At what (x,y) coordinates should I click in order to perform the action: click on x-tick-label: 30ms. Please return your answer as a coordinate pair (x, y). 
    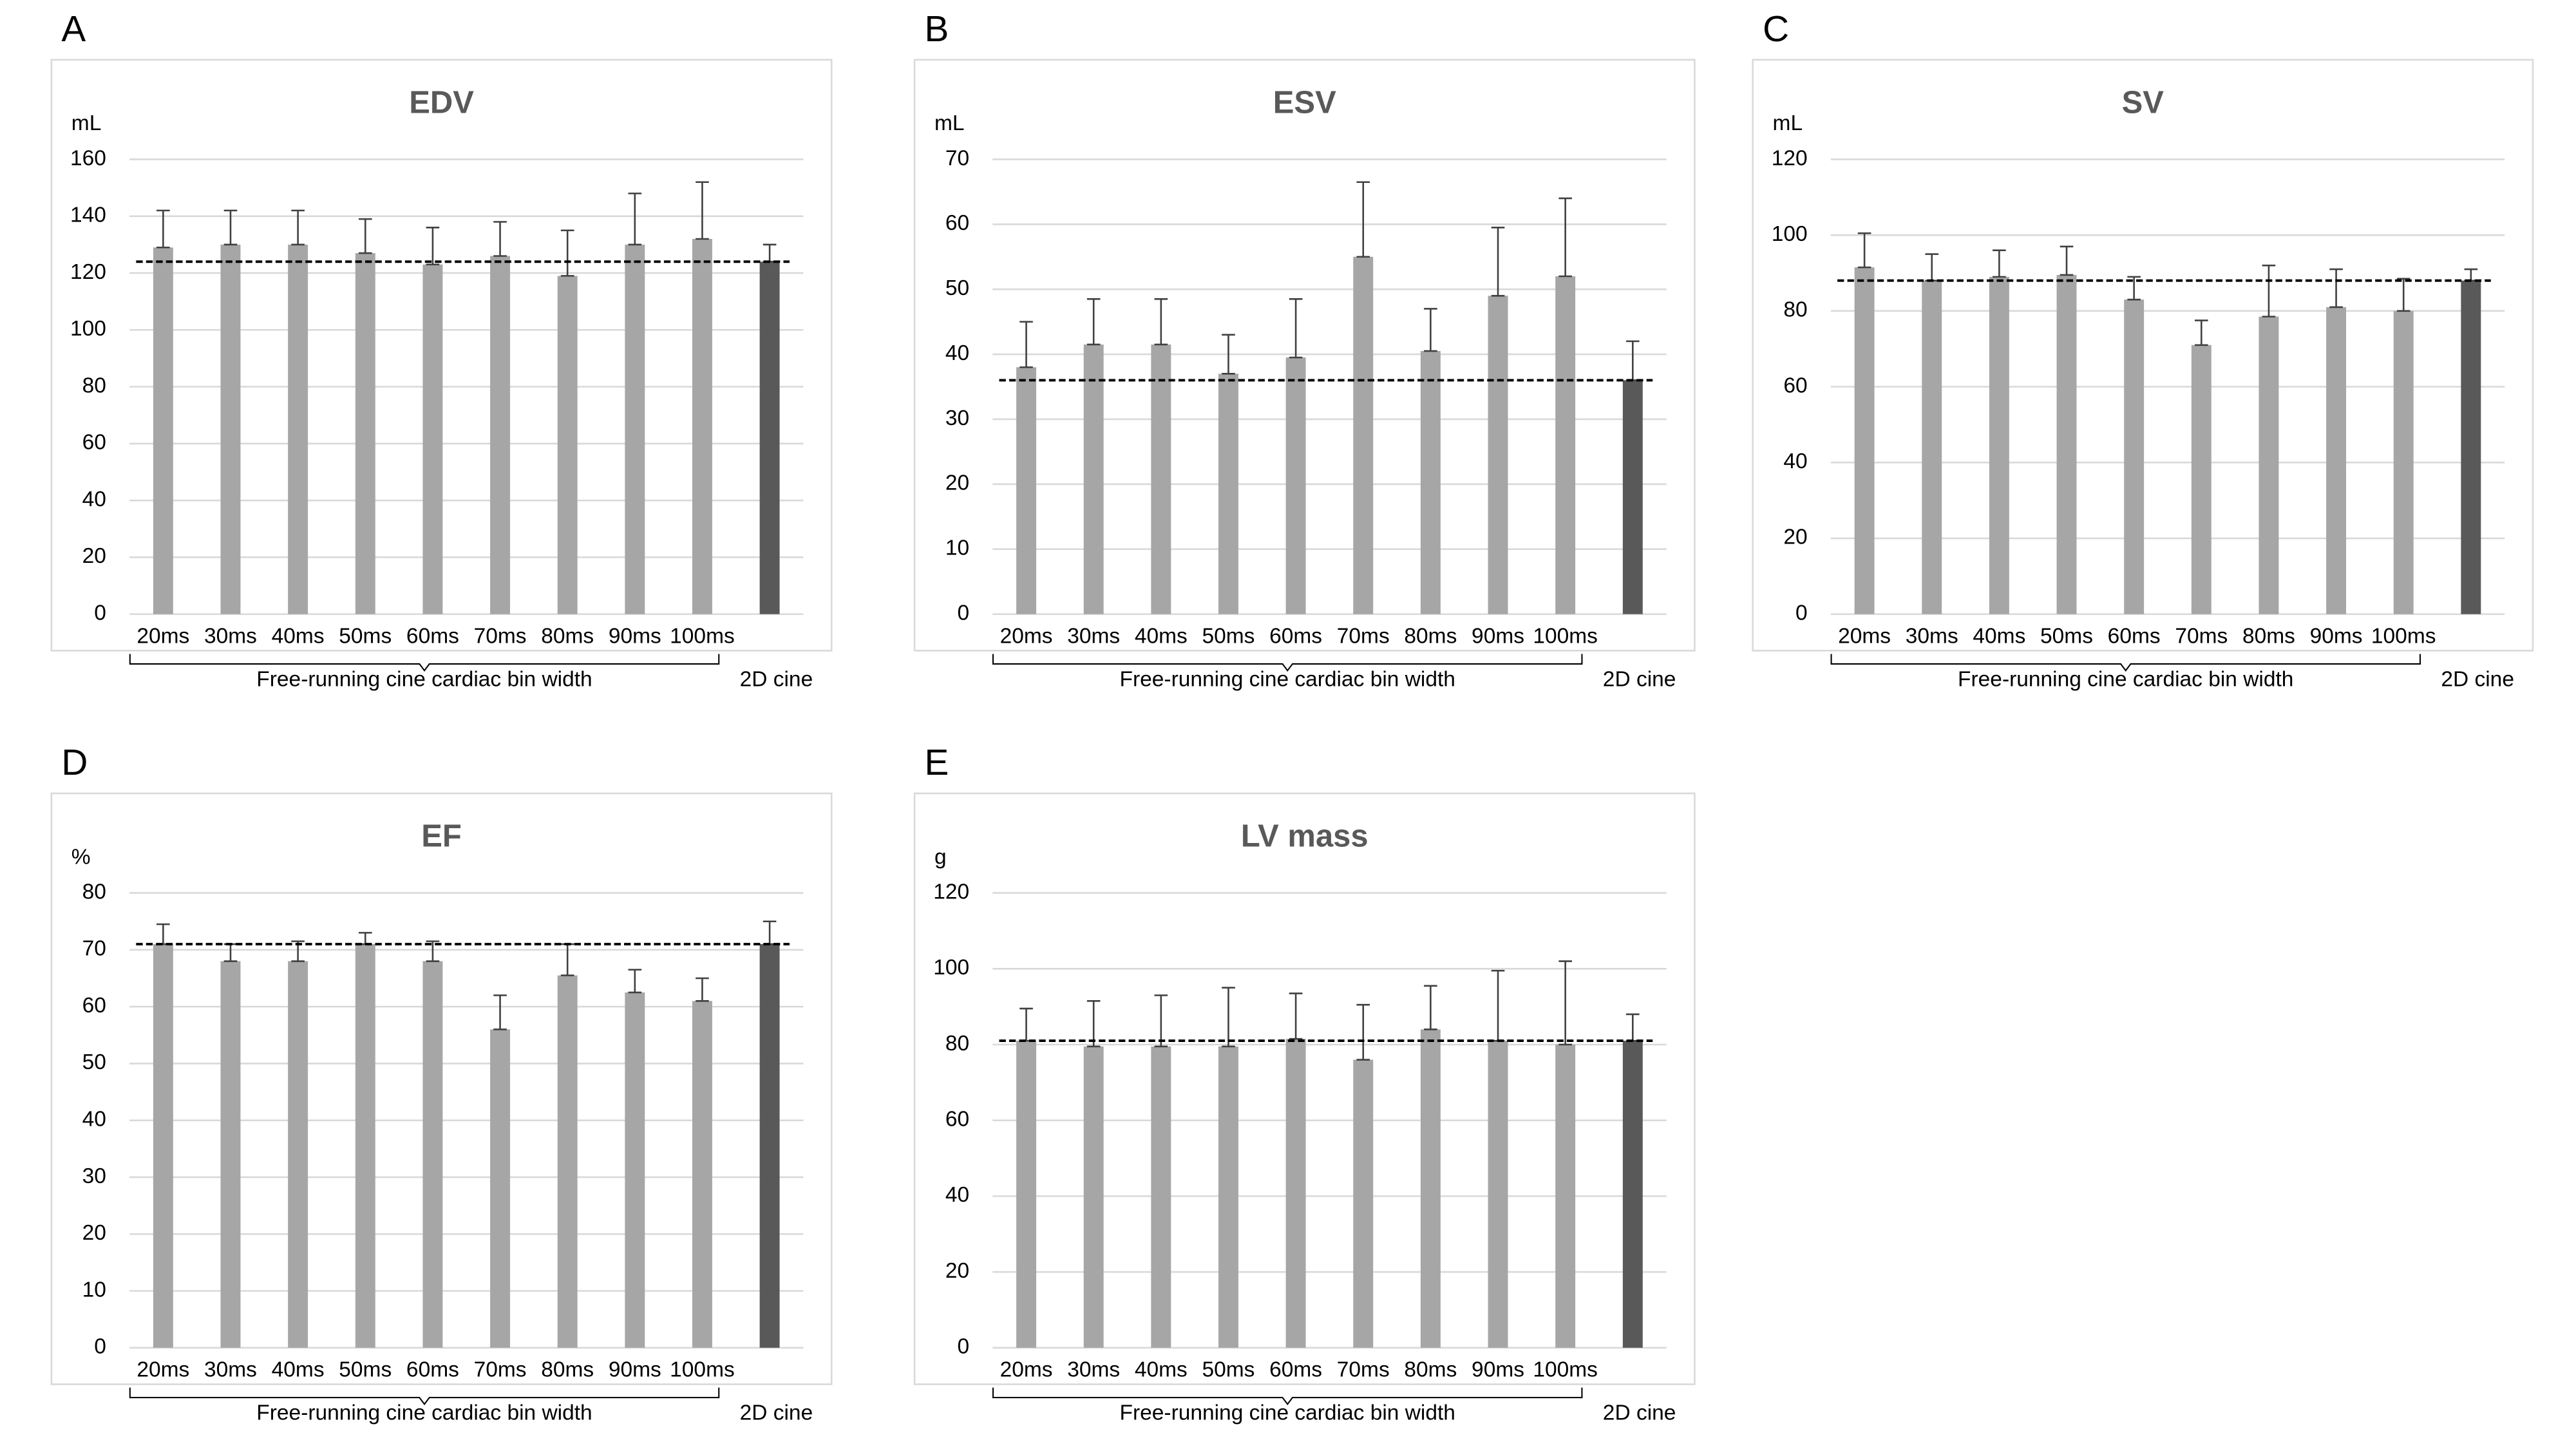
    Looking at the image, I should click on (231, 637).